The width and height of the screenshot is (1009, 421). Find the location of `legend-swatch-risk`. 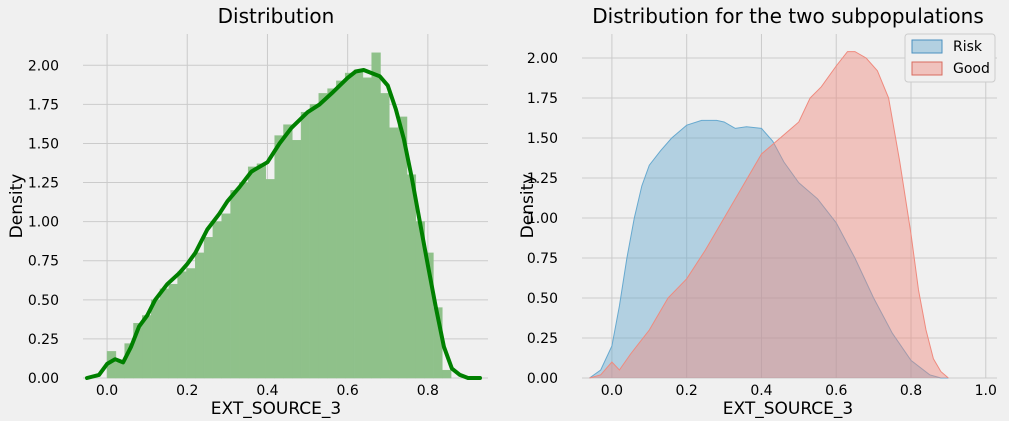

legend-swatch-risk is located at coordinates (927, 46).